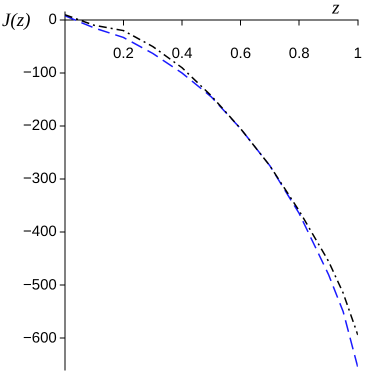  I want to click on y-tick-label: −300, so click(39, 179).